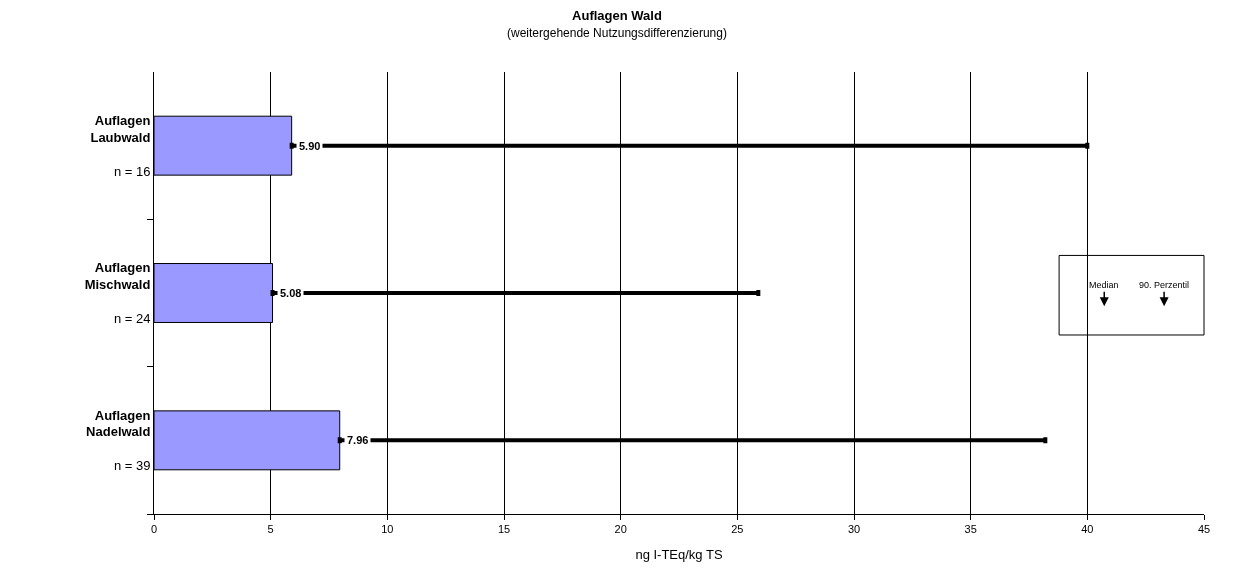  What do you see at coordinates (270, 529) in the screenshot?
I see `x-tick-label: 5` at bounding box center [270, 529].